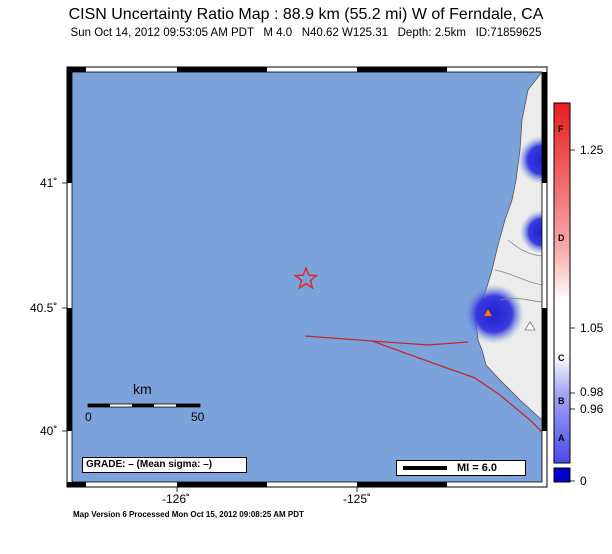 The height and width of the screenshot is (554, 612). Describe the element at coordinates (592, 150) in the screenshot. I see `colorbar-value: 1.25` at that location.